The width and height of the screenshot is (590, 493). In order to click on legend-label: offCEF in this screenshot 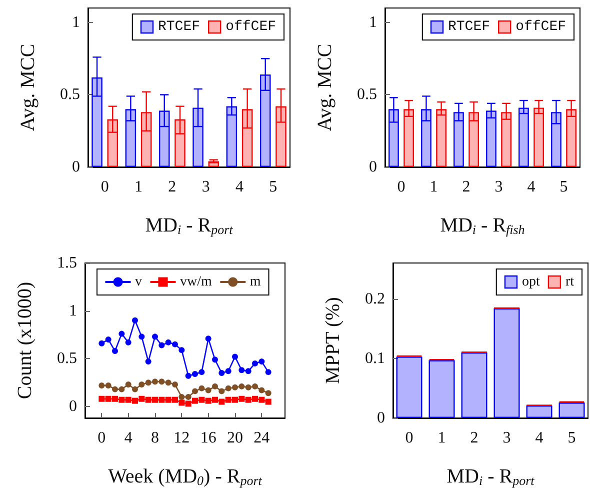, I will do `click(251, 27)`.